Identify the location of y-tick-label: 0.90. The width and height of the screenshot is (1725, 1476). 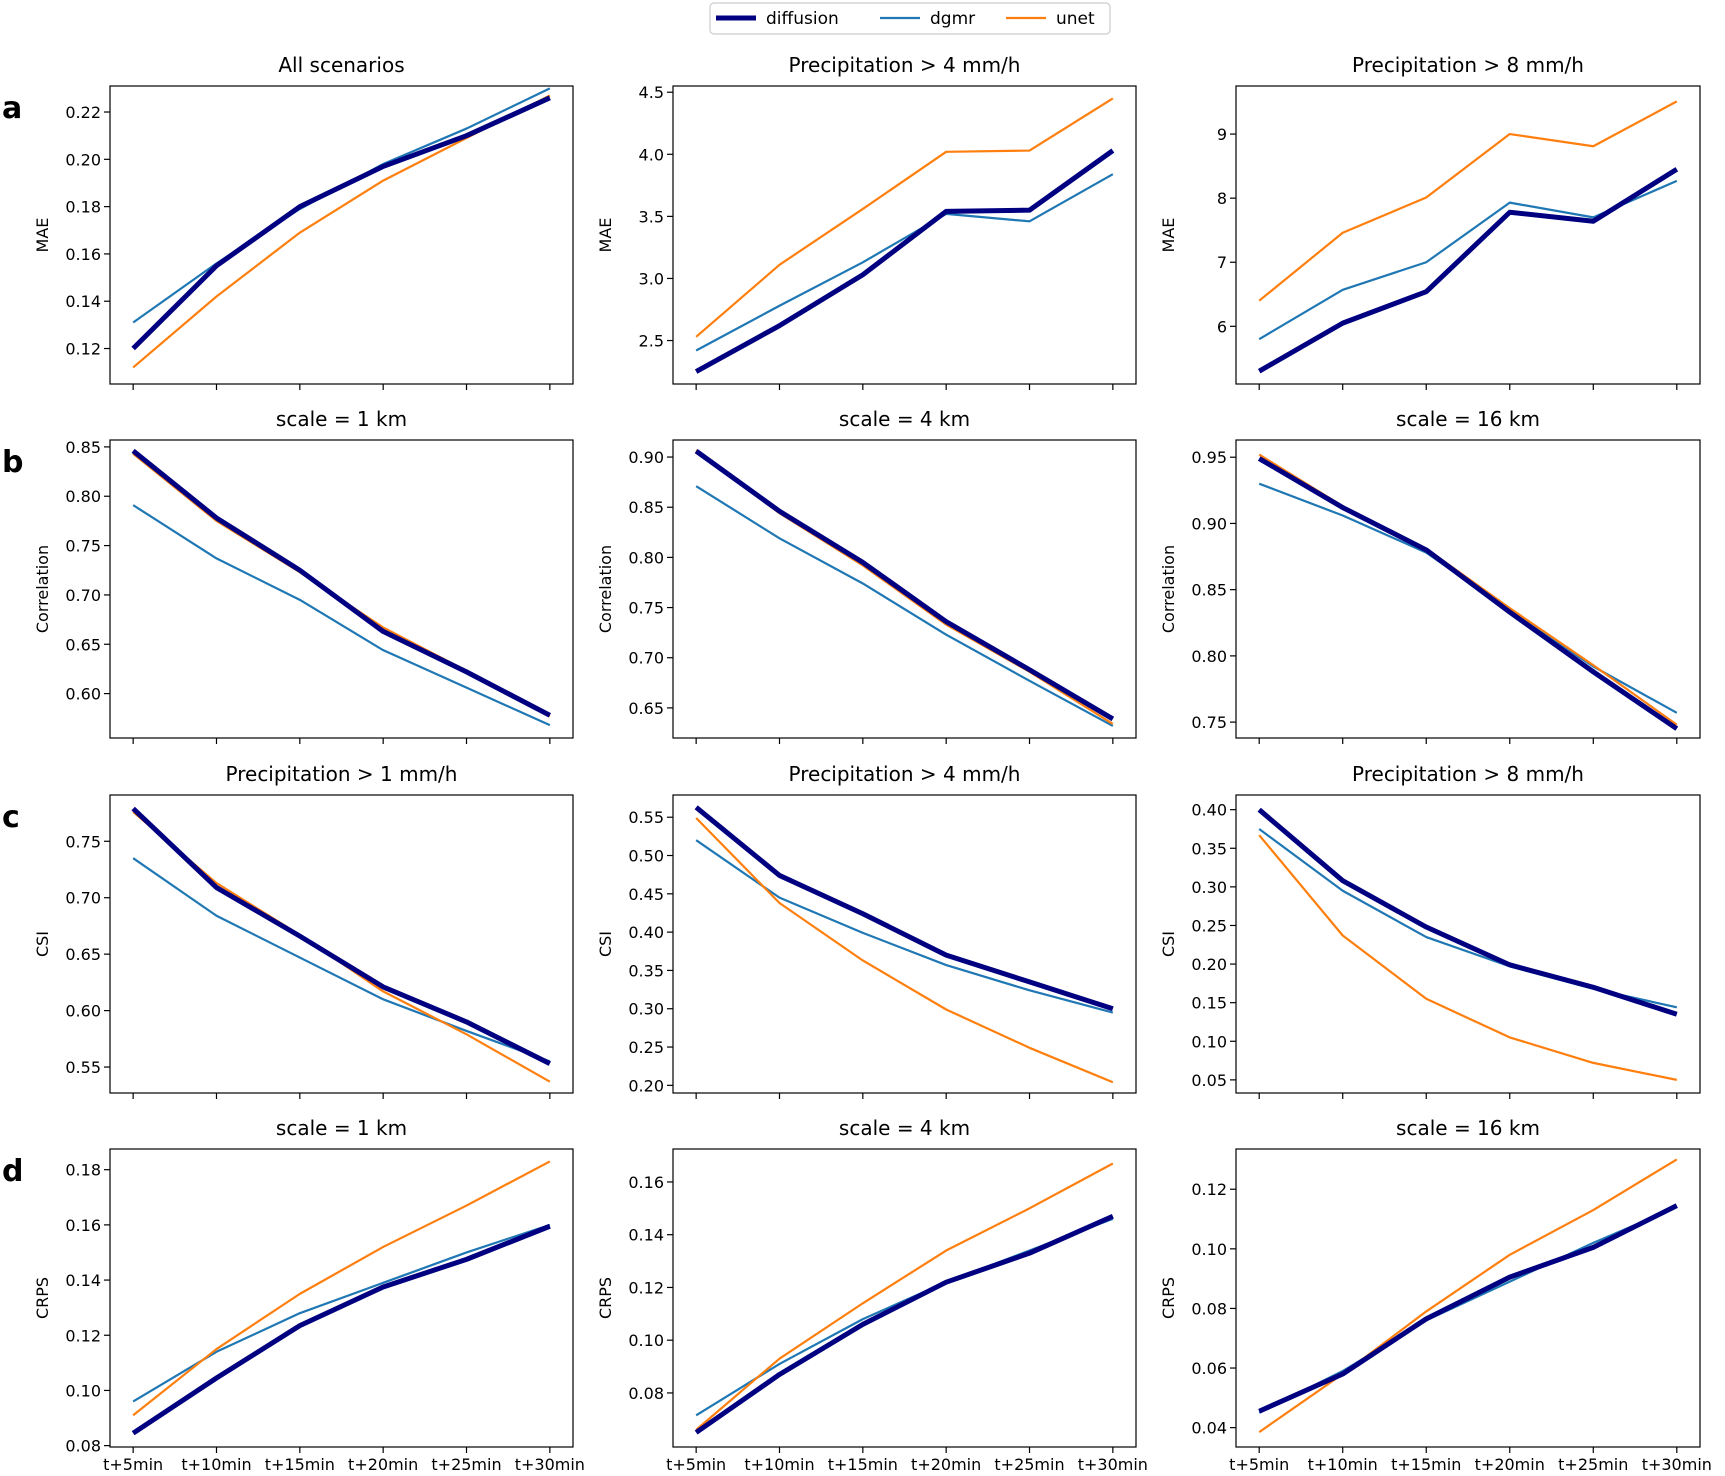
(1209, 523).